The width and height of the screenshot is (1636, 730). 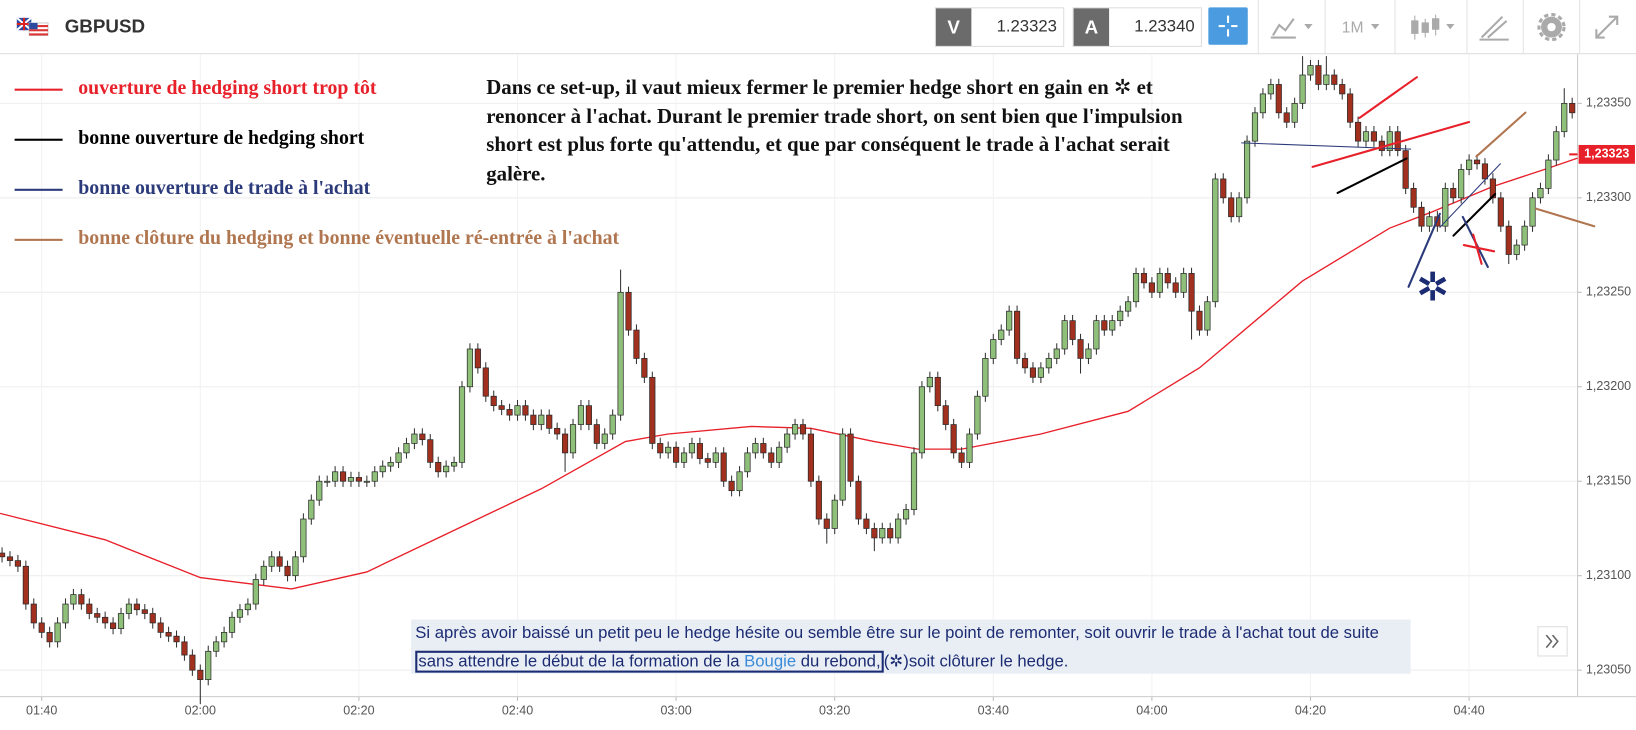 What do you see at coordinates (200, 711) in the screenshot?
I see `x-tick-label: 02:00` at bounding box center [200, 711].